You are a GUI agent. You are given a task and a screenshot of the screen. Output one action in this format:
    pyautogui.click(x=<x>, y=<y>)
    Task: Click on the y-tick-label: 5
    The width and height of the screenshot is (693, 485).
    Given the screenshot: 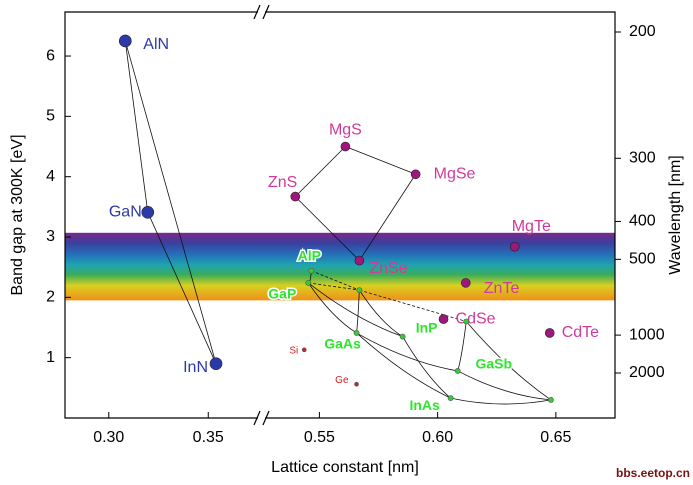 What is the action you would take?
    pyautogui.click(x=50, y=116)
    